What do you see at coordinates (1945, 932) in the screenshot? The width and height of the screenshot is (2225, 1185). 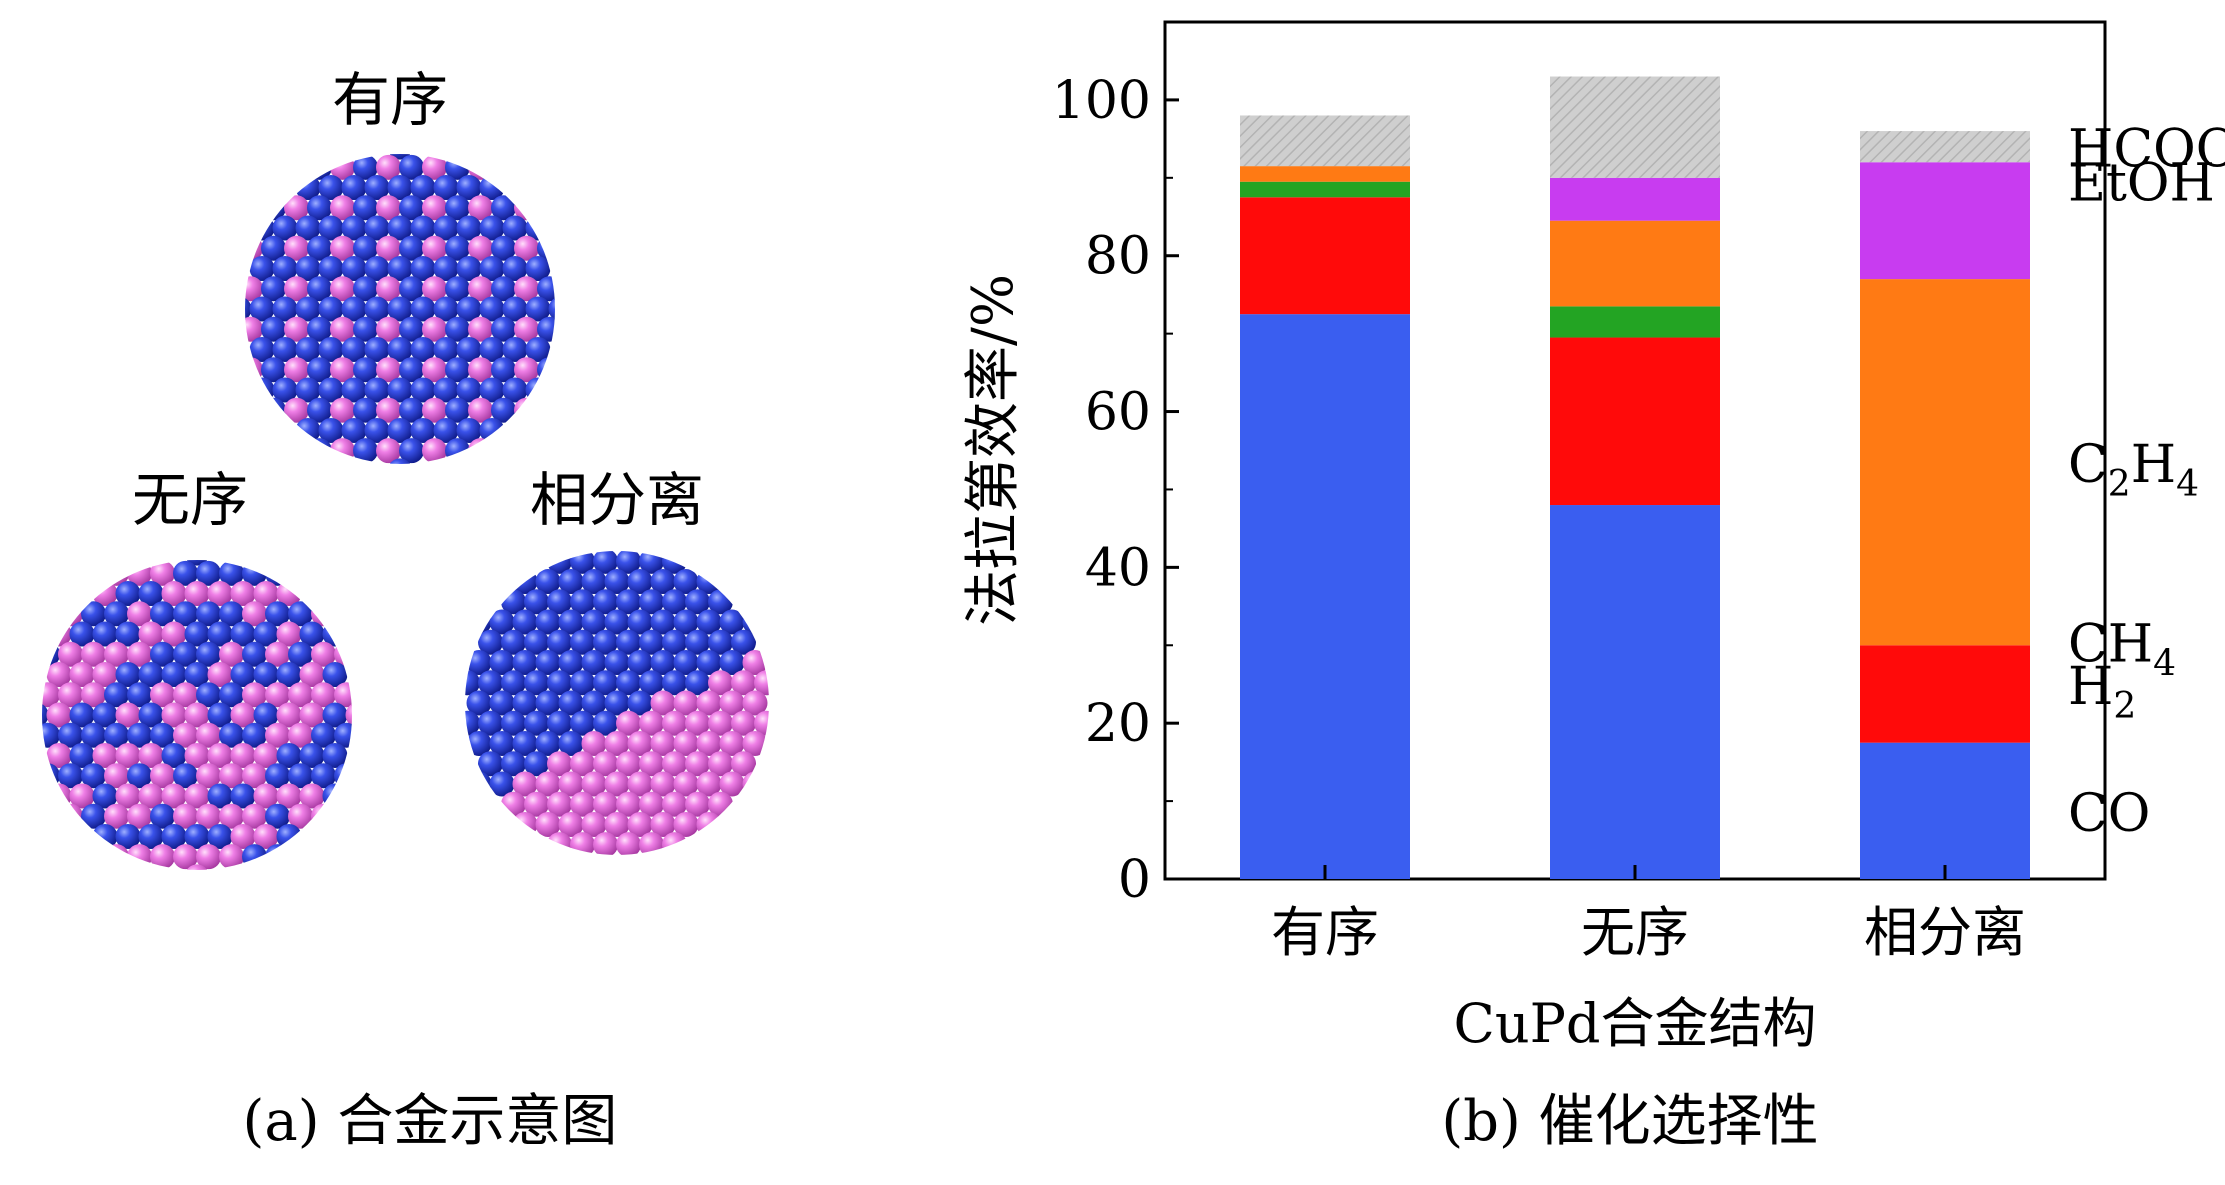 I see `x-tick-label: 相分离` at bounding box center [1945, 932].